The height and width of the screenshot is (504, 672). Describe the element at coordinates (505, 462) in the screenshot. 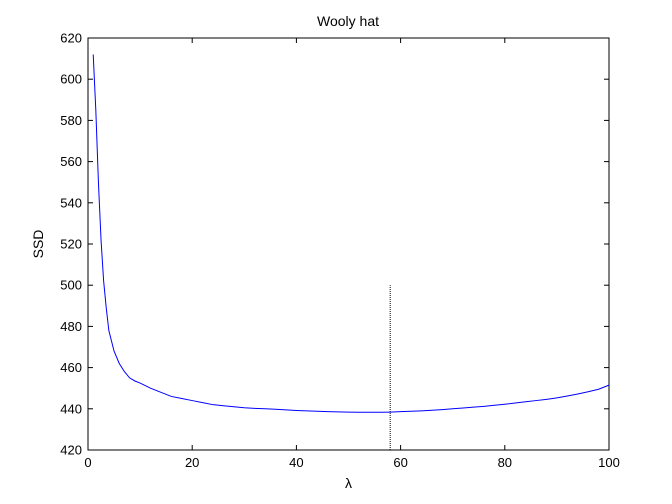

I see `x-tick-label: 80` at that location.